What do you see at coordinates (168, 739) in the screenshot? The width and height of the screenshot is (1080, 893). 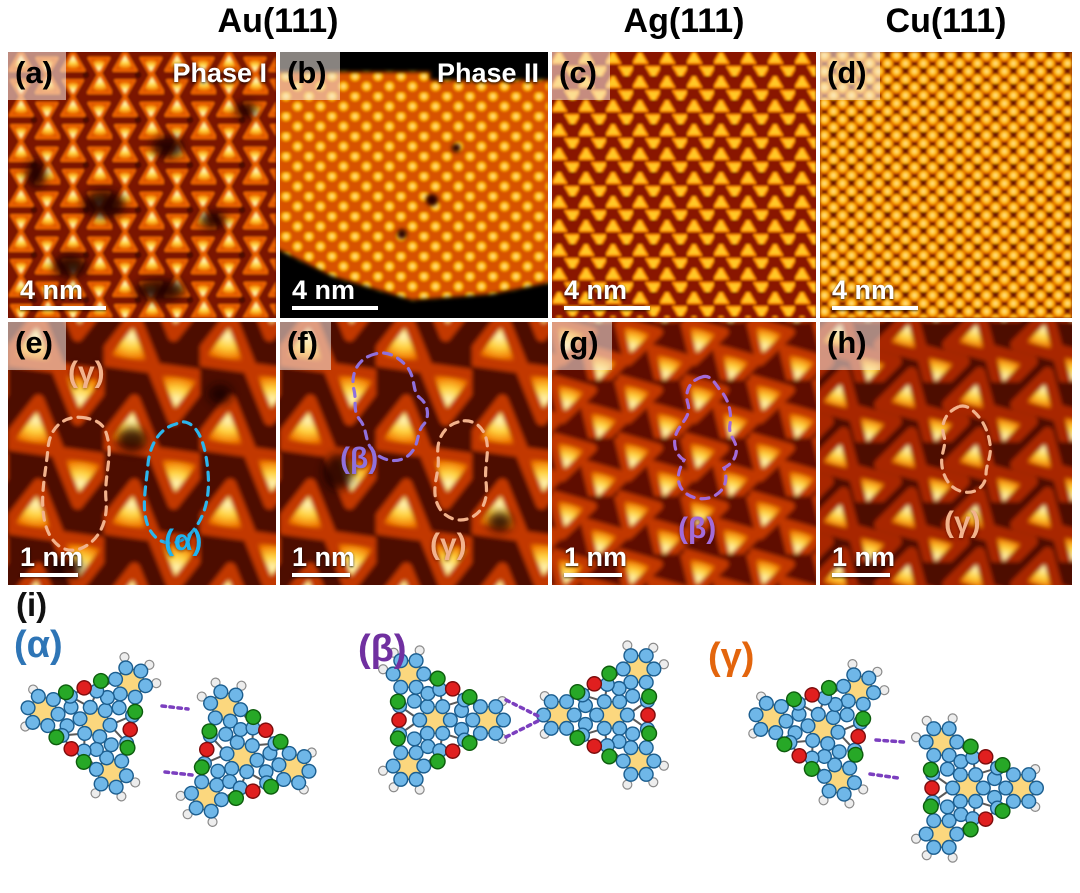 I see `model-alpha` at bounding box center [168, 739].